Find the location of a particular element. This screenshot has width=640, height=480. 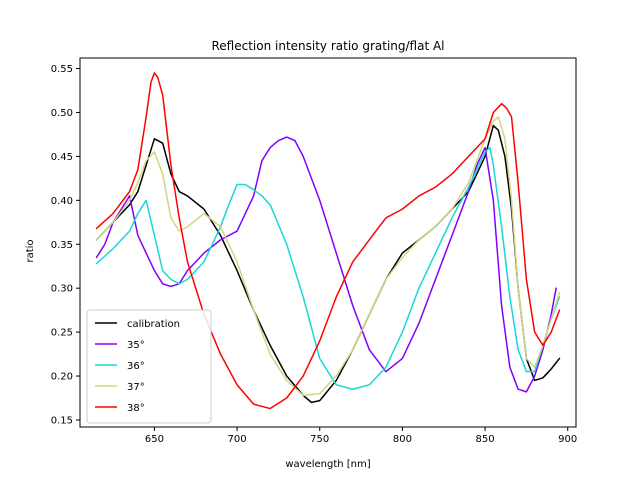

y-axis: 0.15 0.20 0.25 0.30 0.35 0.40 0.45 0.50 0.55 is located at coordinates (65, 245).